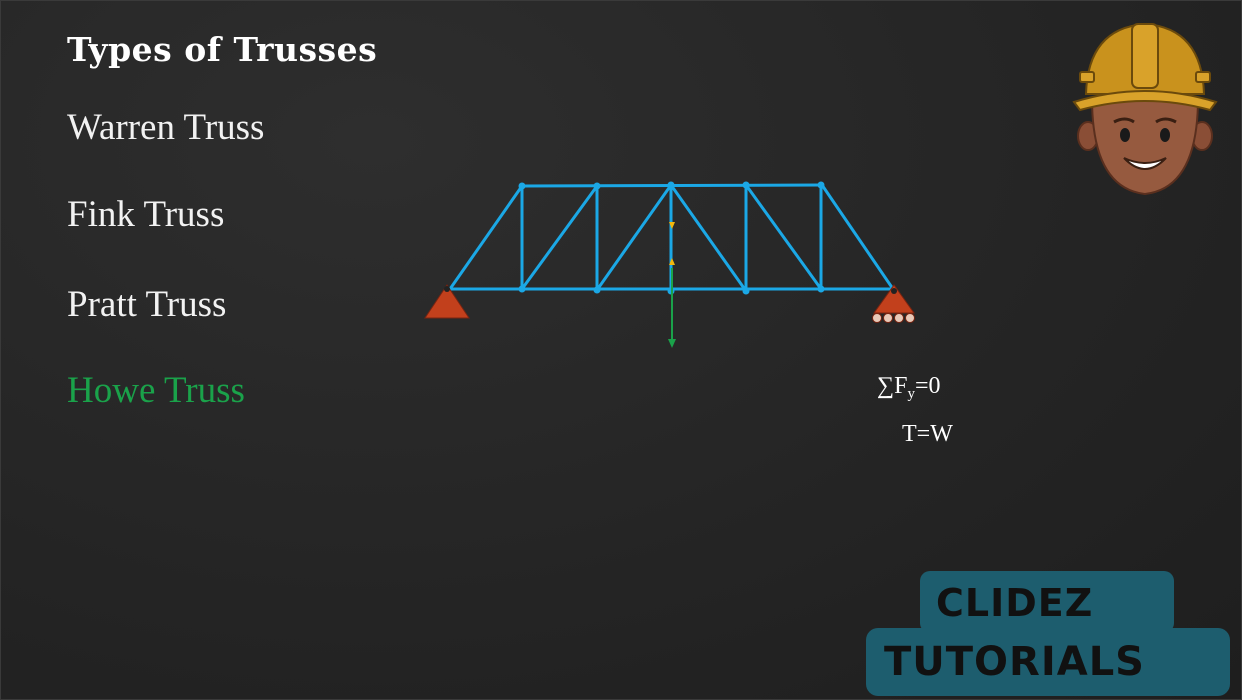 The image size is (1242, 700). I want to click on equation-rhs: =0, so click(927, 386).